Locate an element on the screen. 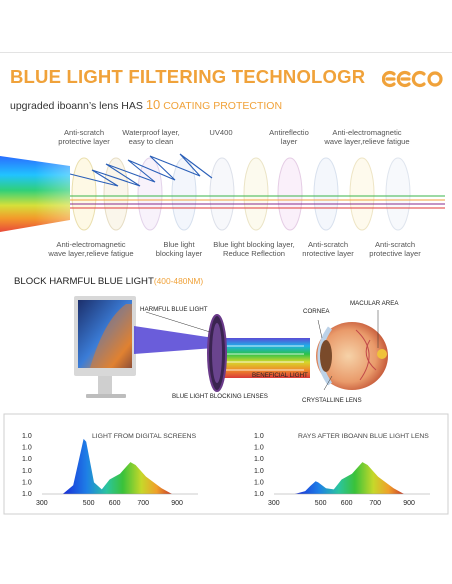 Image resolution: width=452 pixels, height=584 pixels. layer-top-label-1: Anti-scratch protective layer is located at coordinates (84, 137).